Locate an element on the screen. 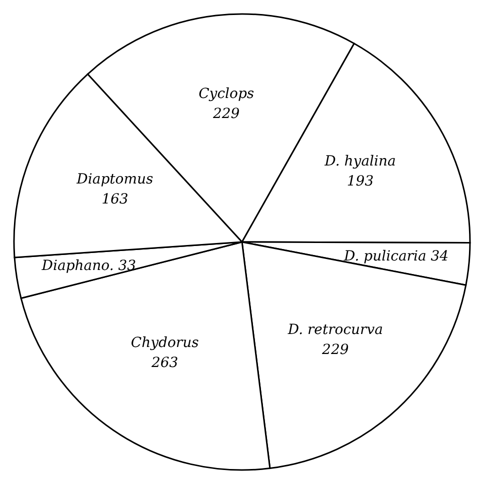 This screenshot has height=484, width=484. slice-label: Chydorus is located at coordinates (164, 342).